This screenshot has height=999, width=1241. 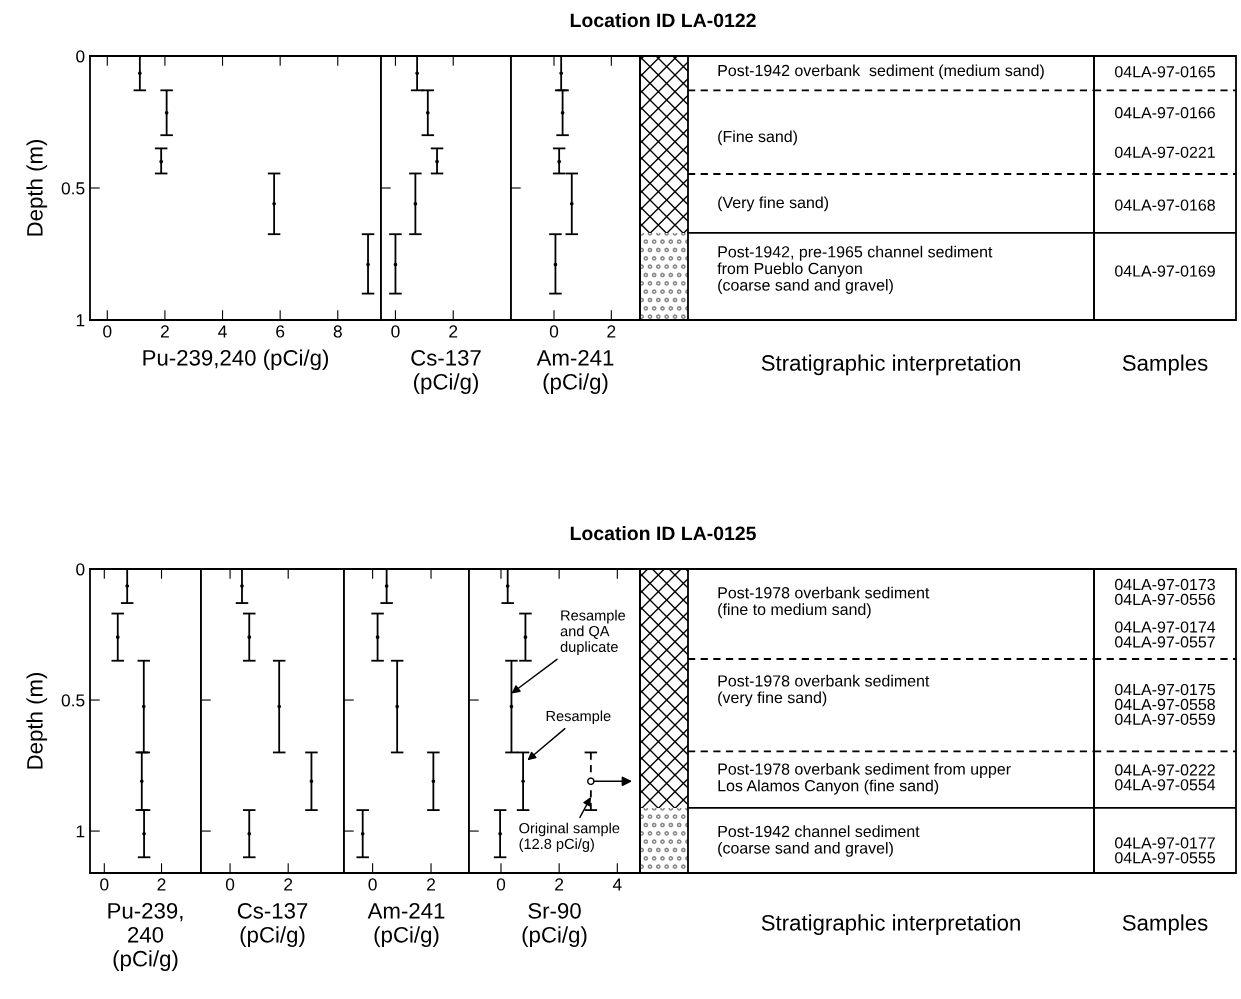 What do you see at coordinates (757, 138) in the screenshot?
I see `text: (Fine sand)` at bounding box center [757, 138].